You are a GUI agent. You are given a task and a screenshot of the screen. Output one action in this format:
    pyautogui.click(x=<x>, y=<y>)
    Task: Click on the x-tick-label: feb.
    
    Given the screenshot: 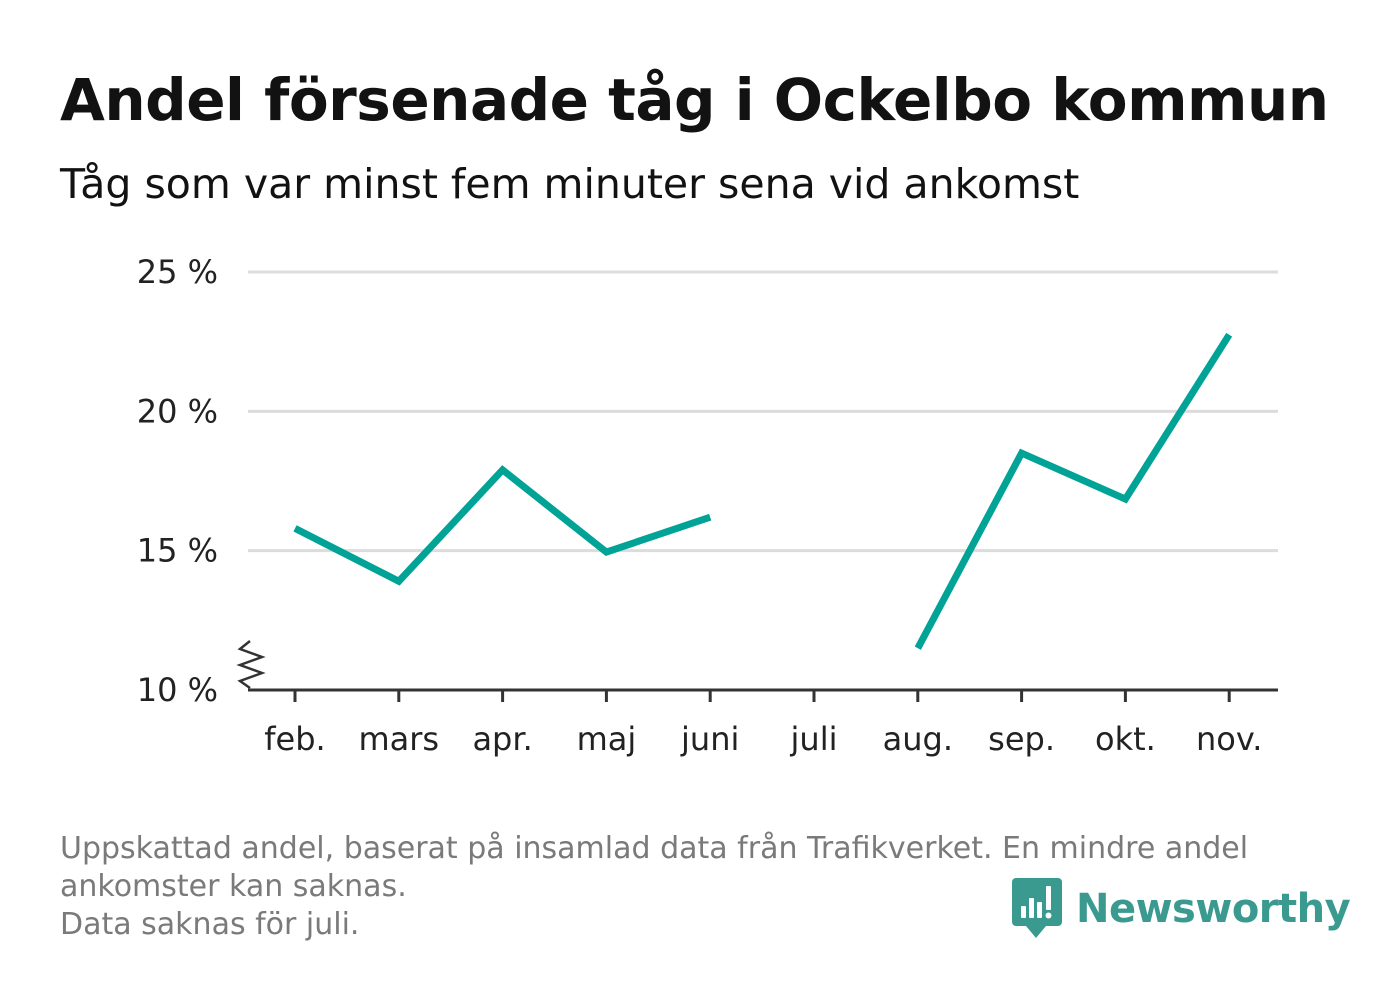 What is the action you would take?
    pyautogui.click(x=294, y=739)
    